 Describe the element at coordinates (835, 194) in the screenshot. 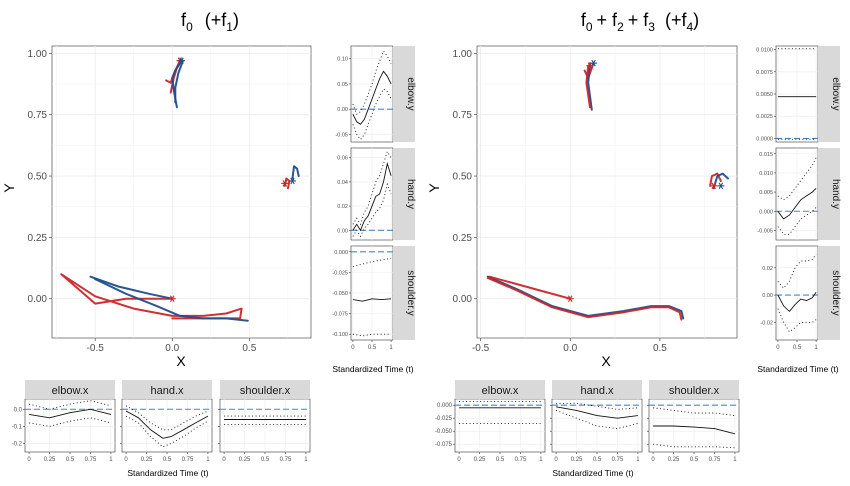

I see `panel-strip-label: hand.y` at that location.